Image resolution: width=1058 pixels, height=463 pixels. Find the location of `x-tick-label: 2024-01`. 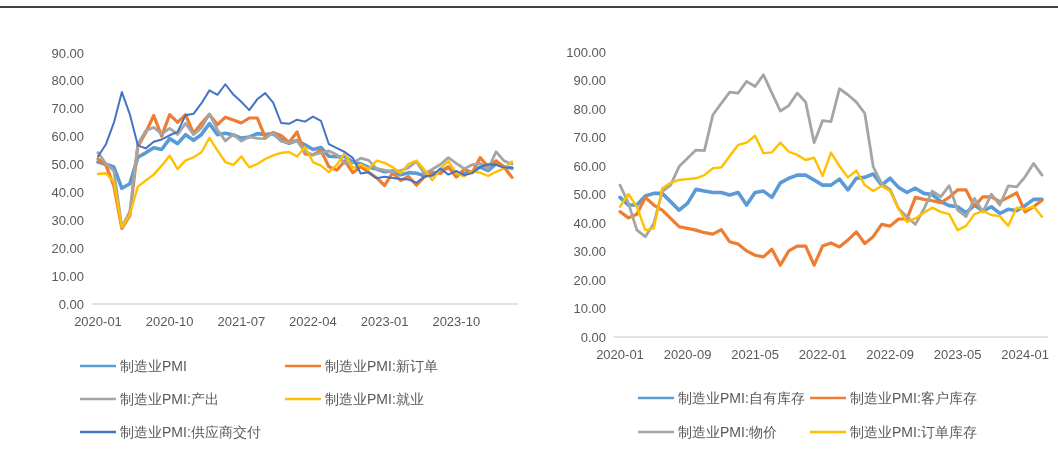

x-tick-label: 2024-01 is located at coordinates (1025, 354).